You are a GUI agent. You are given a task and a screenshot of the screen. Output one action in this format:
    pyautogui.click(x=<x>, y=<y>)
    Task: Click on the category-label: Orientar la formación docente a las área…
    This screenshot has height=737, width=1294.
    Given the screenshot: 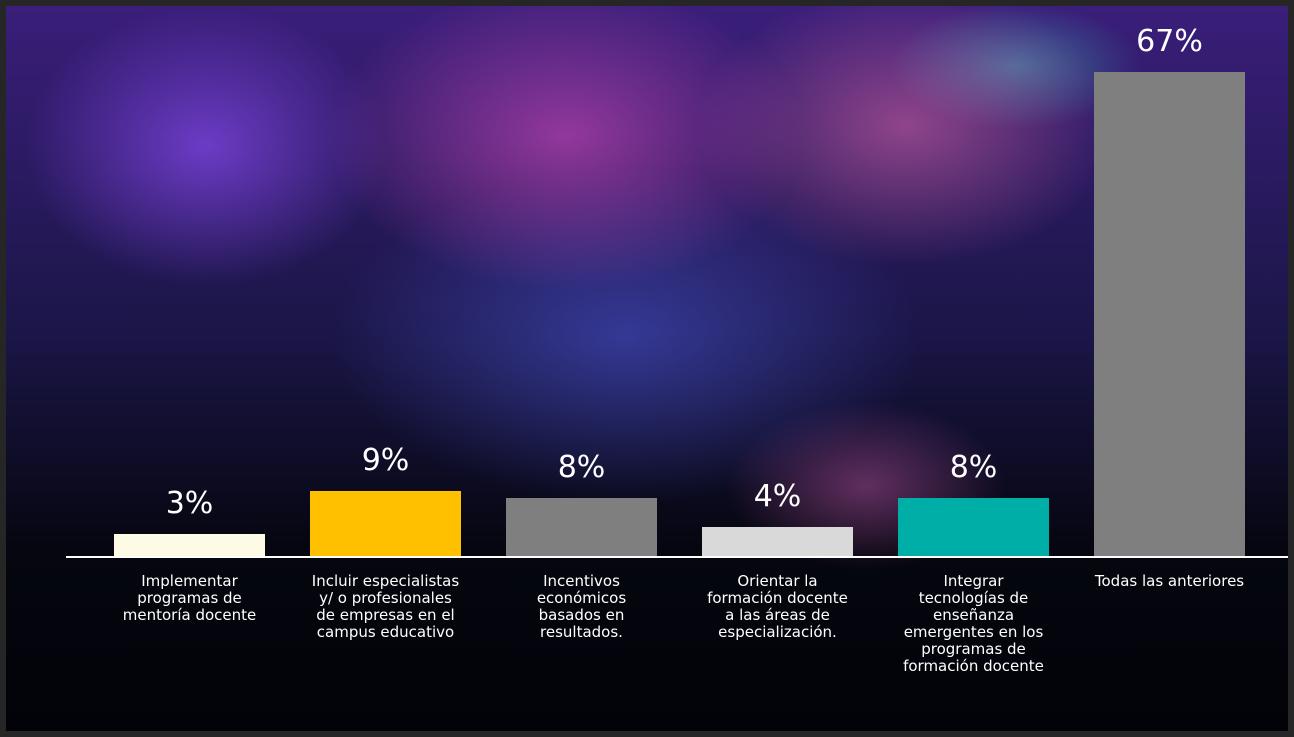 What is the action you would take?
    pyautogui.click(x=777, y=606)
    